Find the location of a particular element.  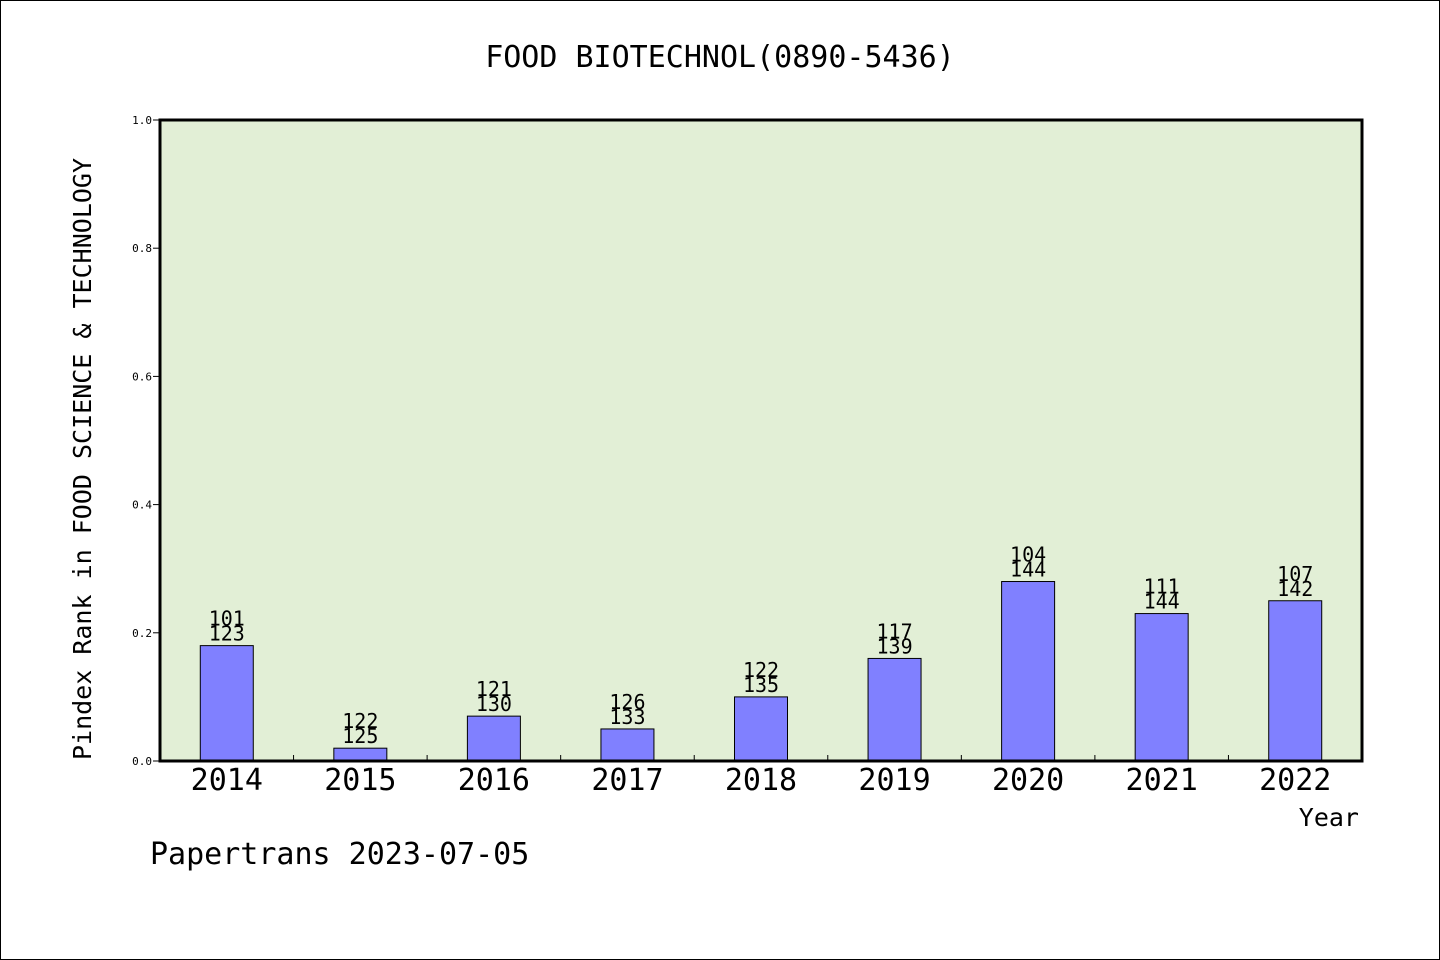

y-tick-label: 0.6 is located at coordinates (142, 376).